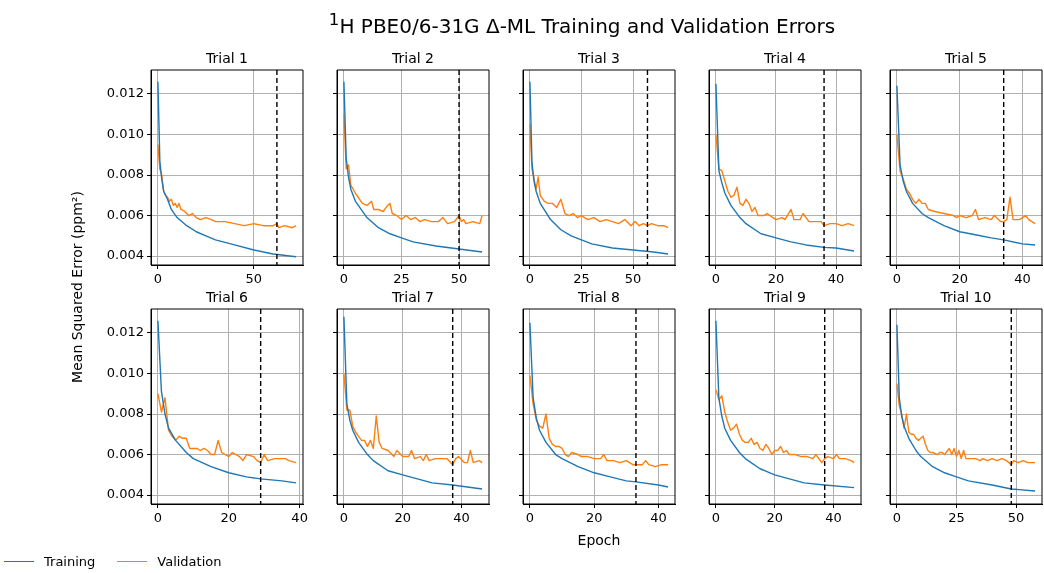  I want to click on chart-title: Trial 8, so click(598, 296).